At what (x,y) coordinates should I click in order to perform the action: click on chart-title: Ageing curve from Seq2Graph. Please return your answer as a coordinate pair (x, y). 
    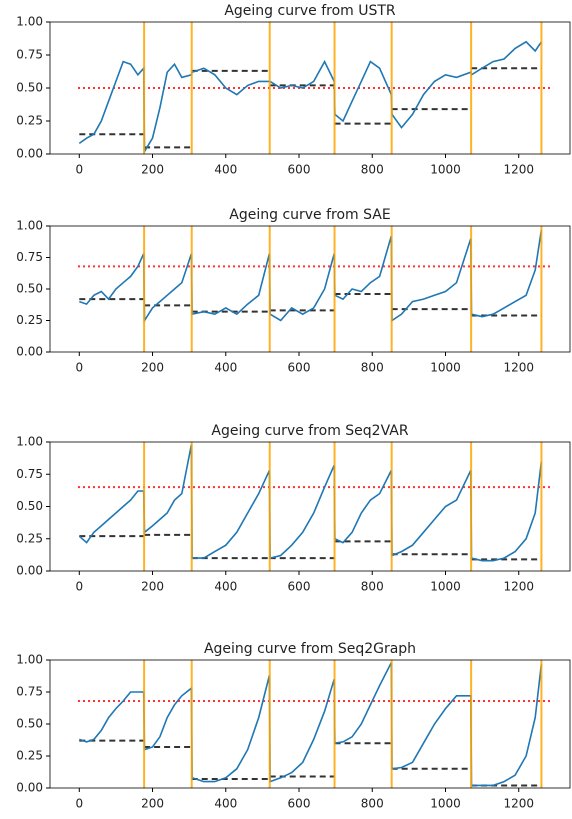
    Looking at the image, I should click on (310, 649).